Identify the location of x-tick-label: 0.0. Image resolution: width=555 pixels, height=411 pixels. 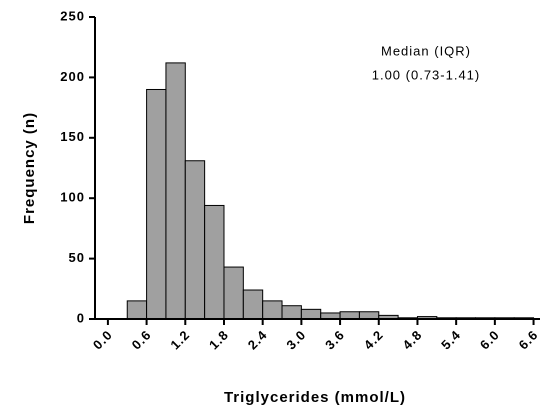
(103, 340).